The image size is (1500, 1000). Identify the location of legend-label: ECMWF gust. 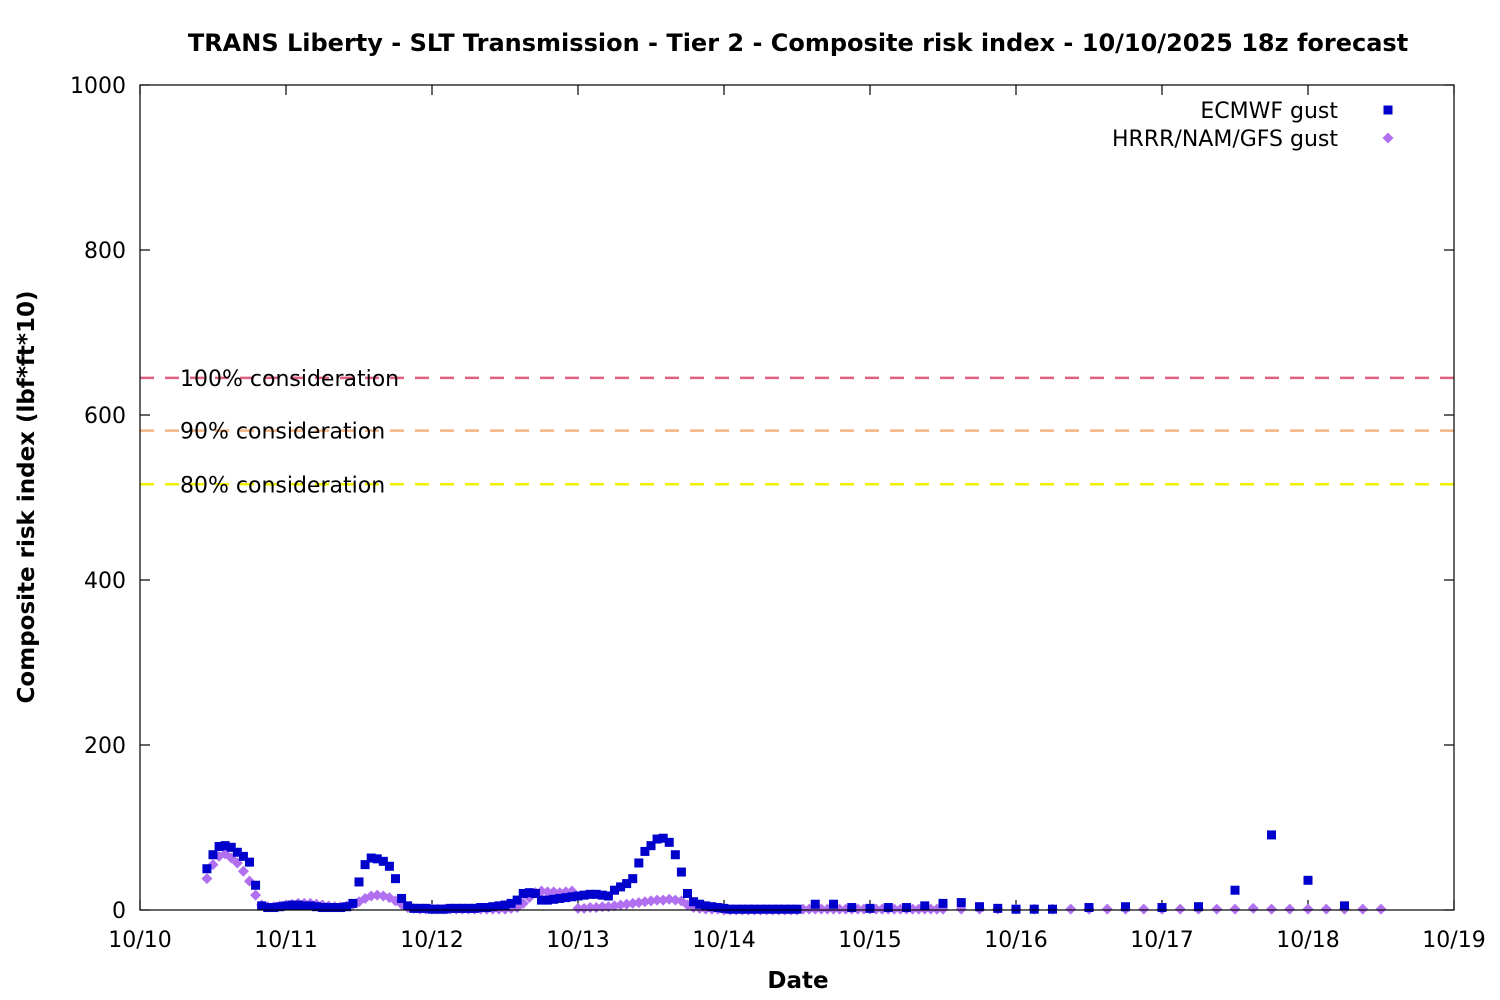
(1269, 111).